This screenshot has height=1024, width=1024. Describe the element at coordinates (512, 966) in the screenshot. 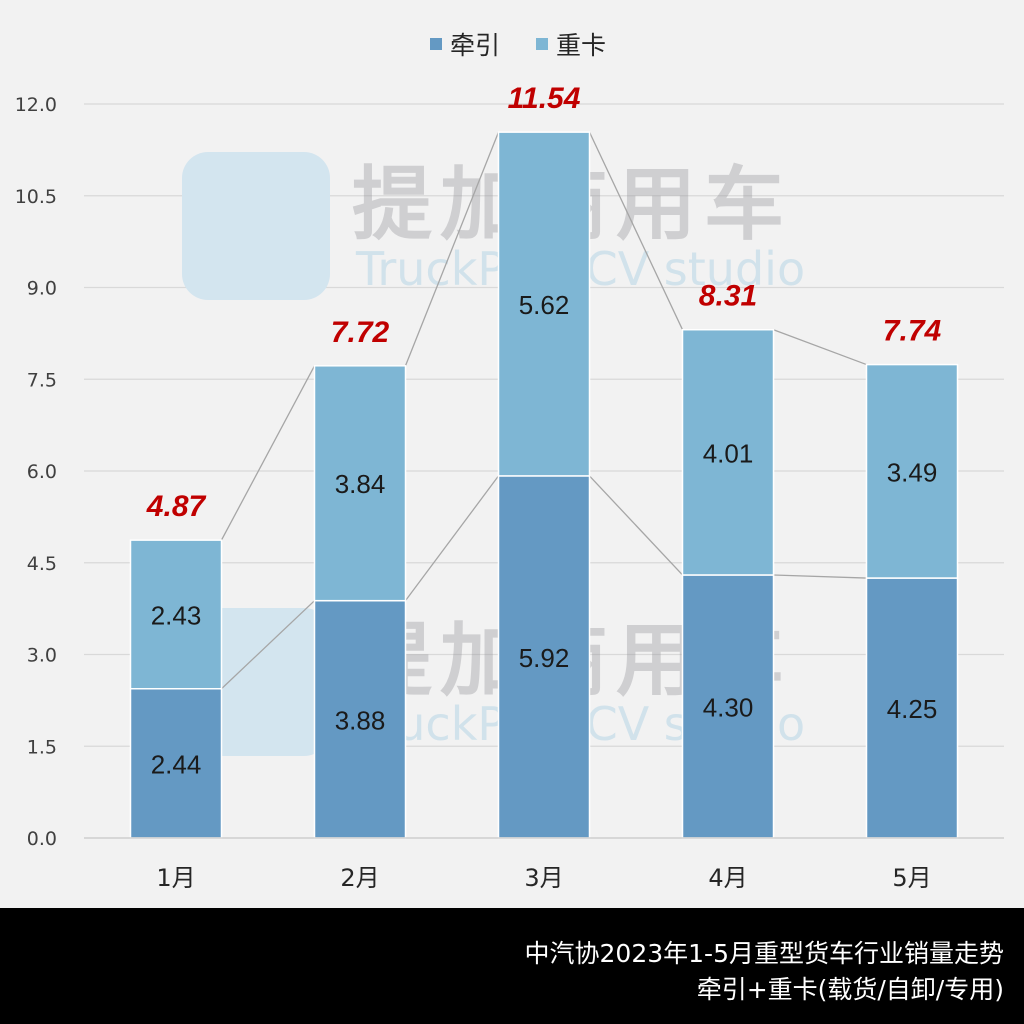

I see `caption-bar: 中汽协2023年1-5月重型货车行业销量走势 牵引+重卡(载货/自卸/专用)` at that location.